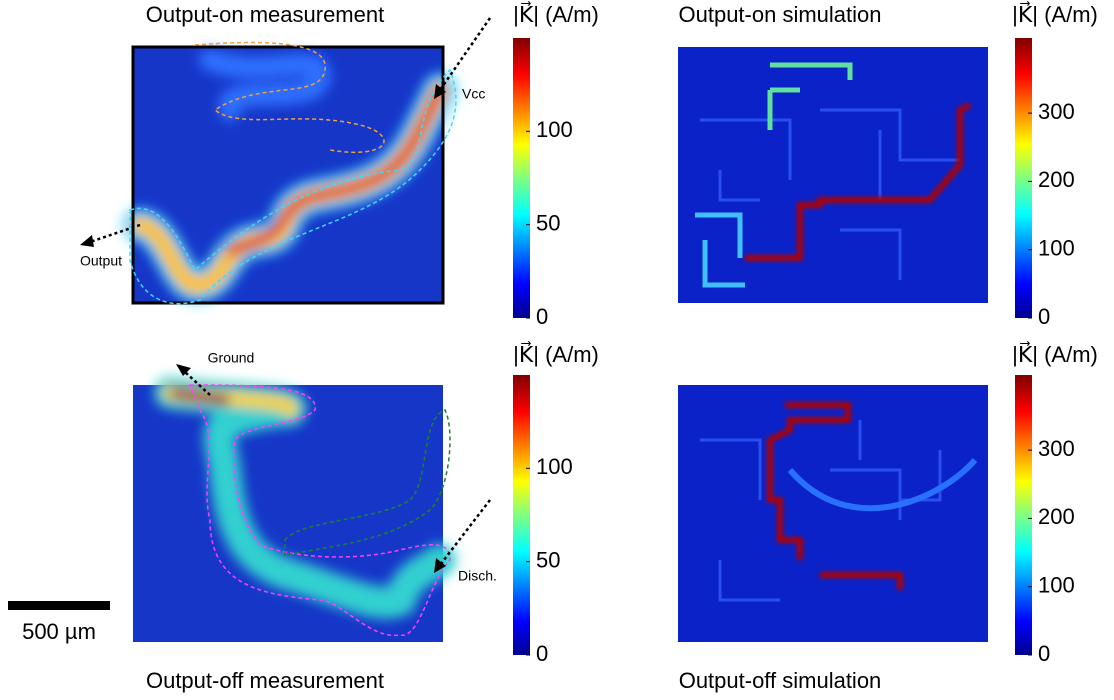 Image resolution: width=1114 pixels, height=700 pixels. Describe the element at coordinates (59, 631) in the screenshot. I see `scale-bar-label: 500 µm` at that location.